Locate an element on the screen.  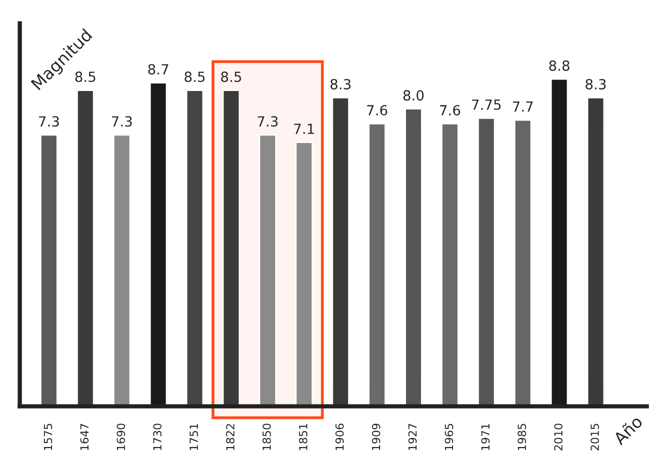
x-tick-label: 1965 is located at coordinates (449, 437).